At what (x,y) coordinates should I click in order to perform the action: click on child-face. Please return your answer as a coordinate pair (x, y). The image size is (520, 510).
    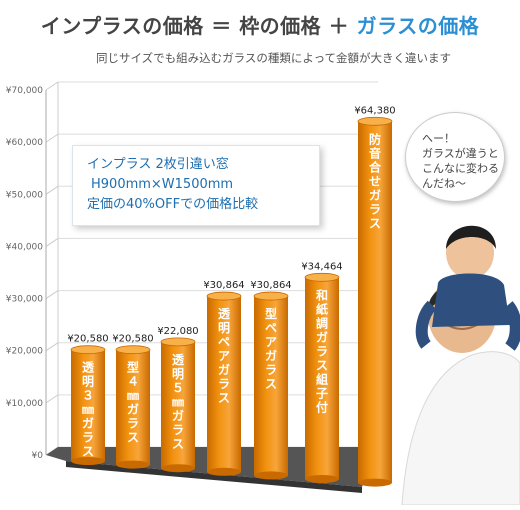
    Looking at the image, I should click on (470, 253).